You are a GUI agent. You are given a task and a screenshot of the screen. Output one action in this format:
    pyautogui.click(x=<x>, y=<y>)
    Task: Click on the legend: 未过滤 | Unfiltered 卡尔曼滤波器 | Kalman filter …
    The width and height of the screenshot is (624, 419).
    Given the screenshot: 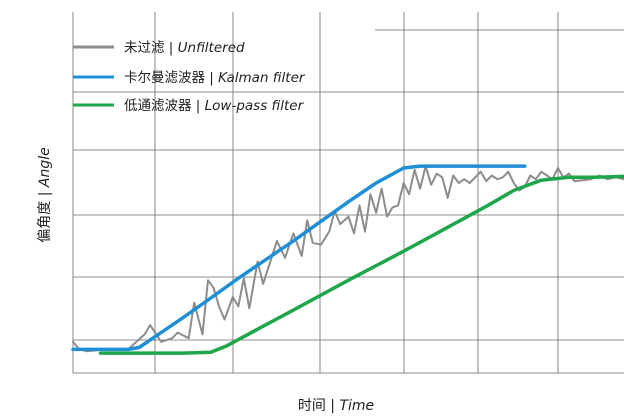 What is the action you would take?
    pyautogui.click(x=189, y=77)
    